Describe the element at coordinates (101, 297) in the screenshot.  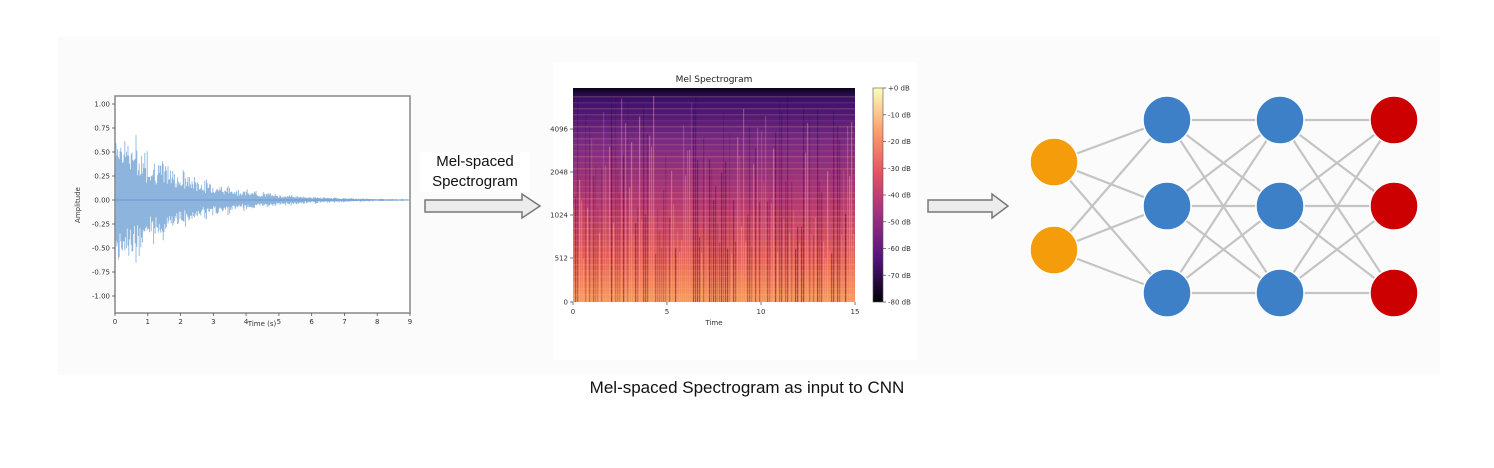
I see `y-tick-label: -1.00` at that location.